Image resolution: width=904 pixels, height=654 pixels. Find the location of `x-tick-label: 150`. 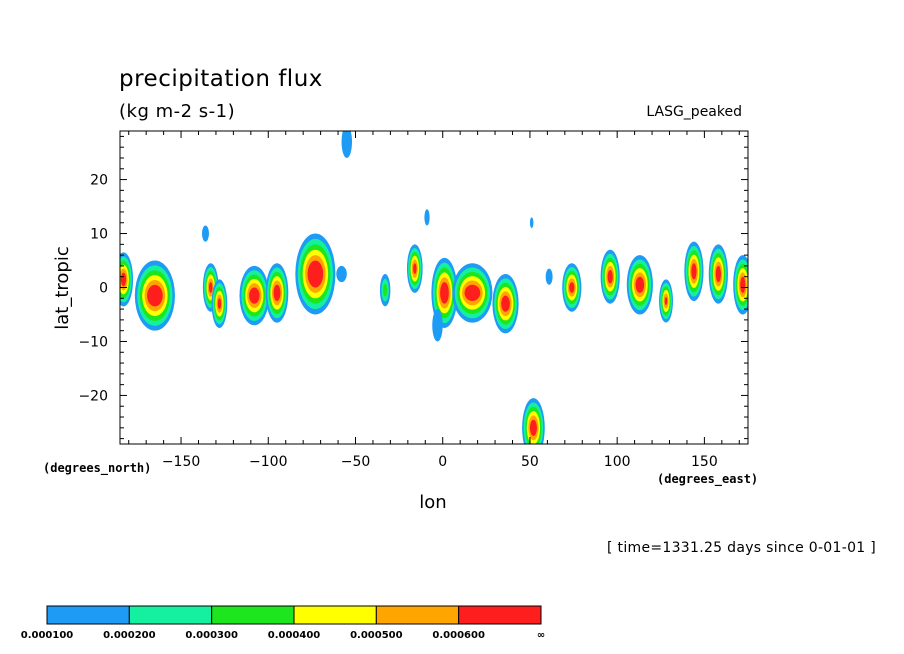

x-tick-label: 150 is located at coordinates (704, 462).